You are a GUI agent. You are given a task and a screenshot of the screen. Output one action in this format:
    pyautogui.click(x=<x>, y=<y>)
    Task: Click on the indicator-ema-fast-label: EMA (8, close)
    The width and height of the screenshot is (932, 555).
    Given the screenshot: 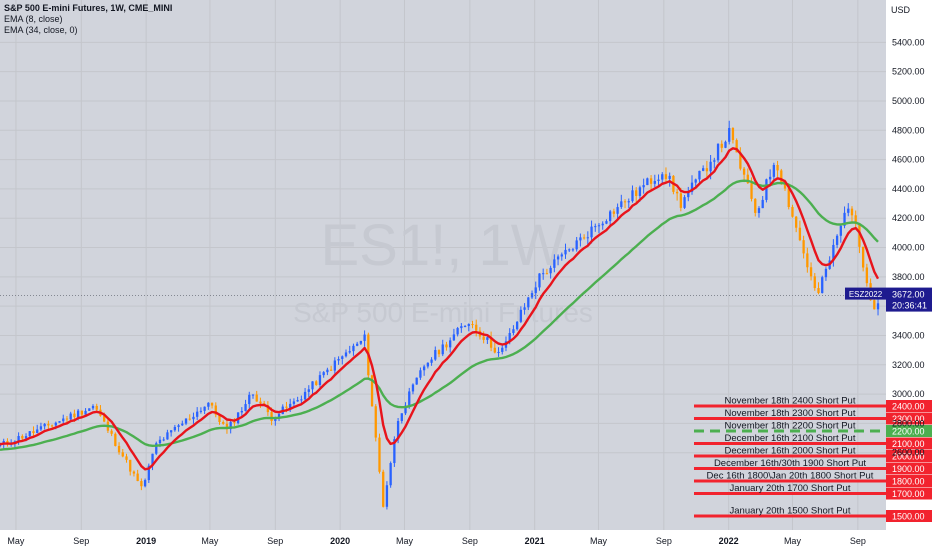 What is the action you would take?
    pyautogui.click(x=33, y=19)
    